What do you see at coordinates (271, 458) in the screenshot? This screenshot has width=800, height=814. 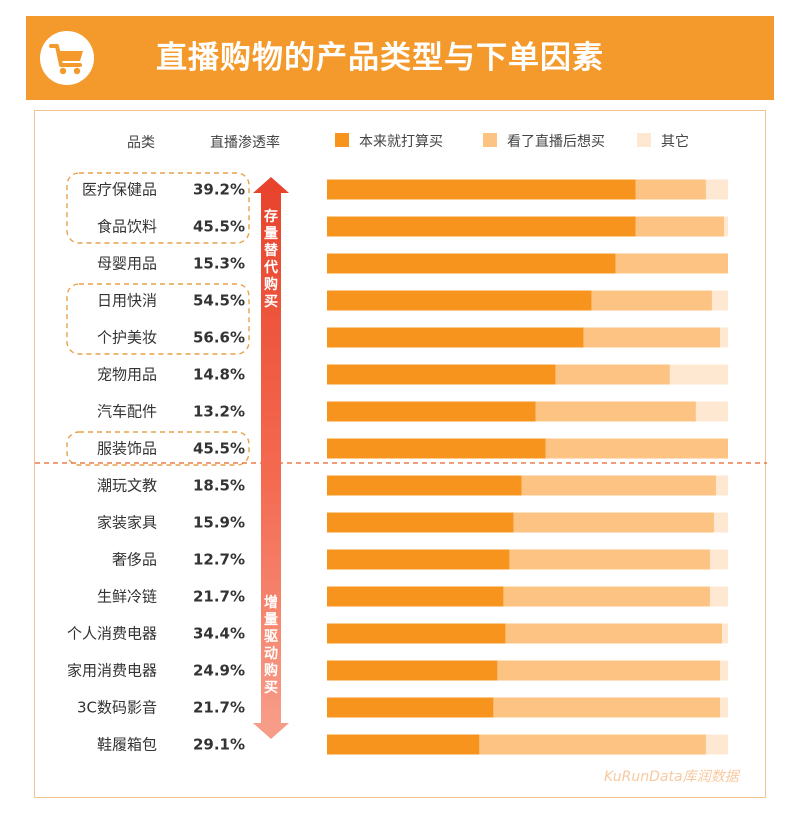 I see `group-arrow` at bounding box center [271, 458].